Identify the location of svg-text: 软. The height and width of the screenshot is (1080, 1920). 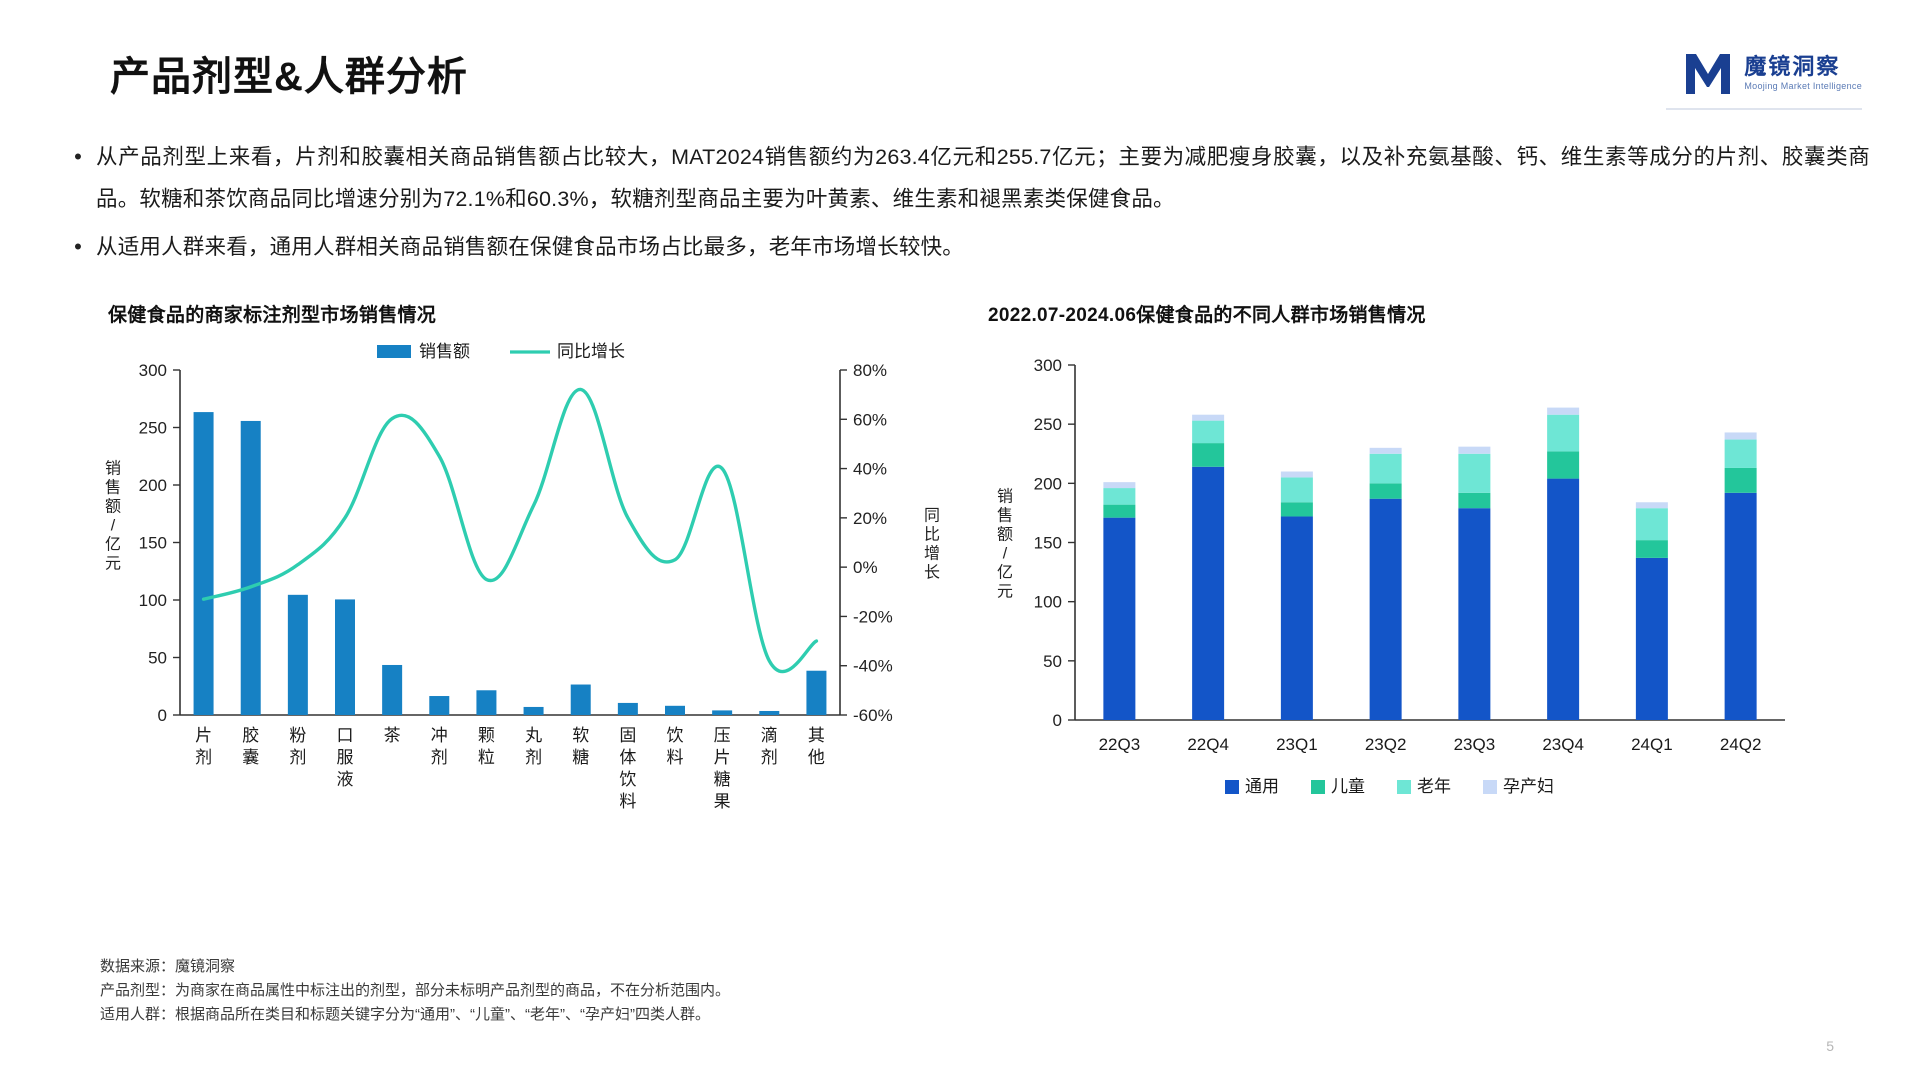
(580, 735).